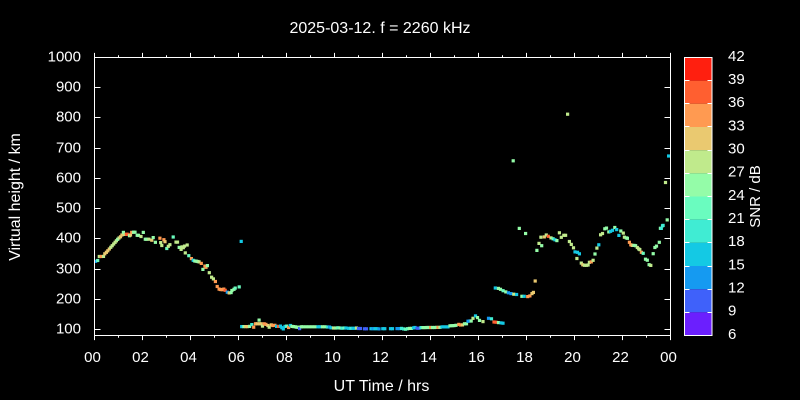 This screenshot has height=400, width=800. I want to click on svg-text: 6, so click(732, 334).